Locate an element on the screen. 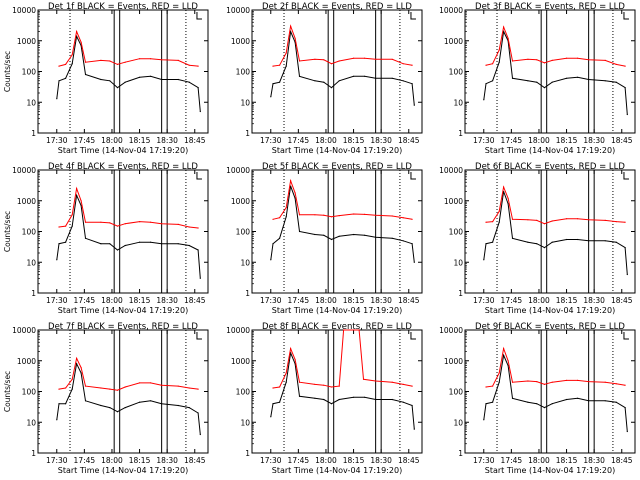 This screenshot has width=640, height=480. plot-frame is located at coordinates (550, 231).